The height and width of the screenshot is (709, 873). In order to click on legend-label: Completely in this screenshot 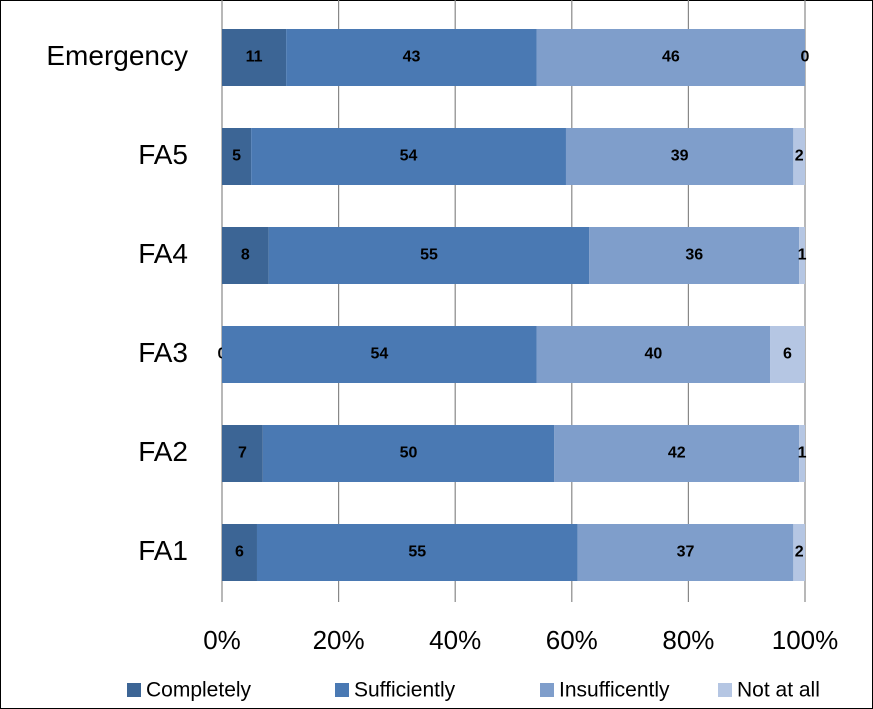, I will do `click(199, 690)`.